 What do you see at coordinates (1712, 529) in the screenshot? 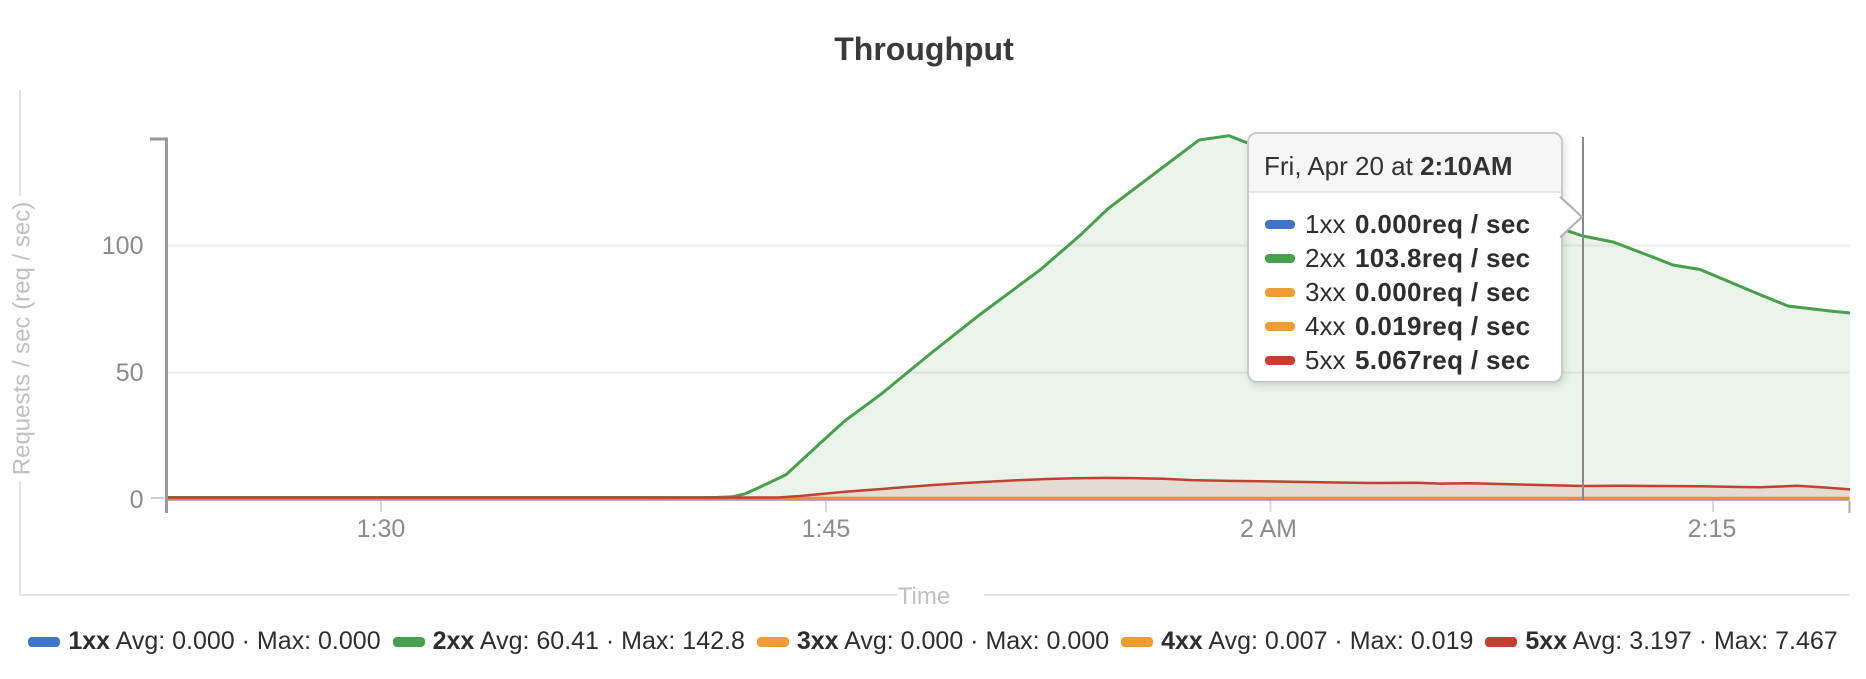
I see `svg-text: 2:15` at bounding box center [1712, 529].